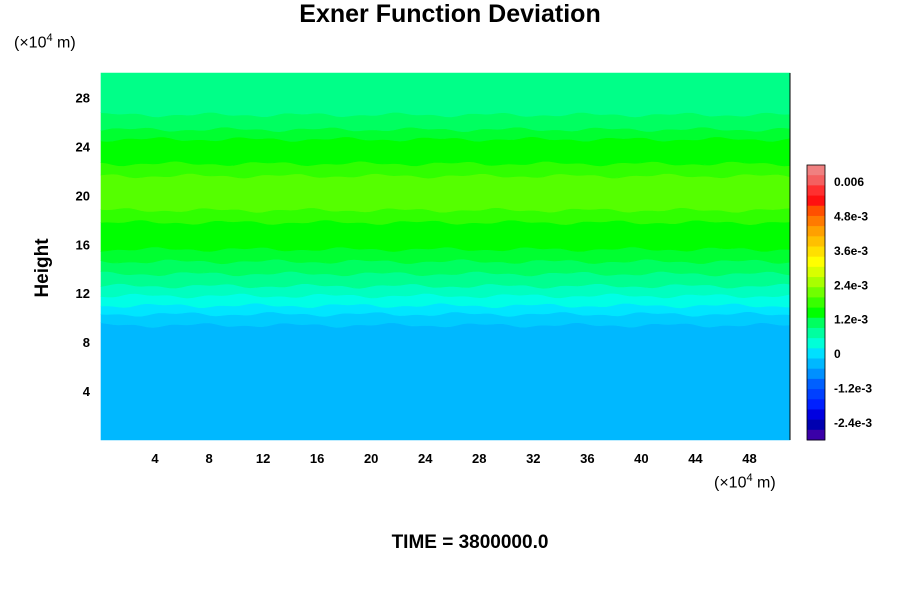 The image size is (900, 600). I want to click on colorbar-tick-label: -1.2e-3, so click(853, 388).